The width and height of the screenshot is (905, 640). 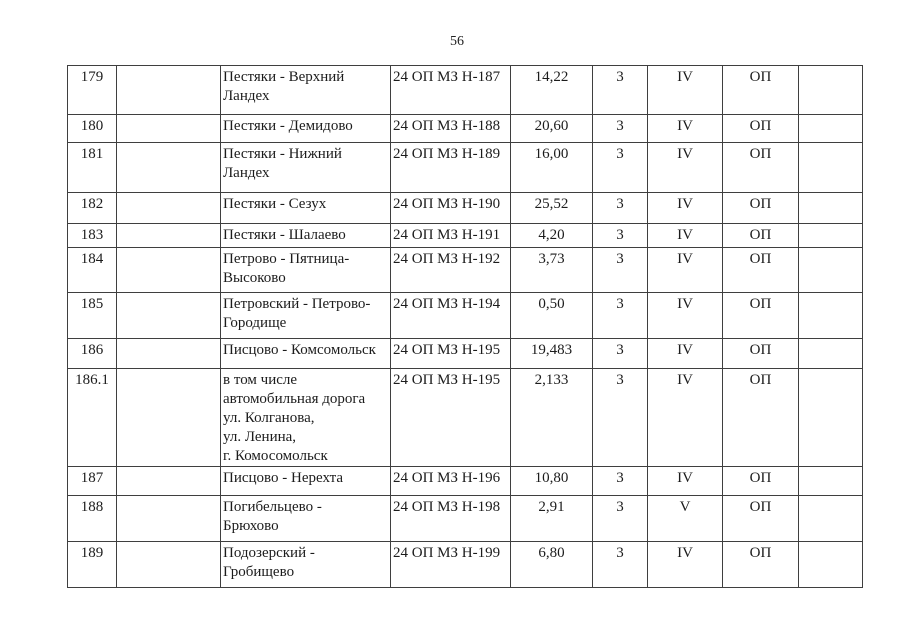 What do you see at coordinates (305, 235) in the screenshot?
I see `cell-road-name: Пестяки - Шалаево` at bounding box center [305, 235].